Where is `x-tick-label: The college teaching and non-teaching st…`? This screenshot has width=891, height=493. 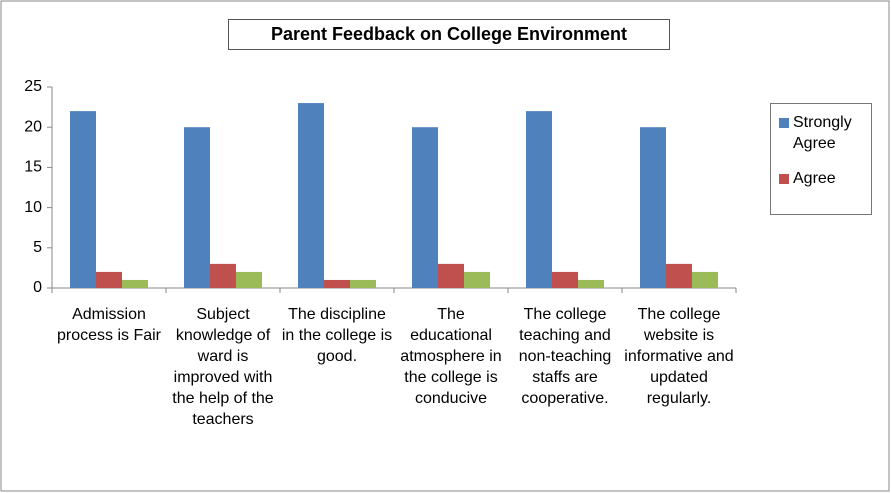
x-tick-label: The college teaching and non-teaching st… is located at coordinates (565, 356).